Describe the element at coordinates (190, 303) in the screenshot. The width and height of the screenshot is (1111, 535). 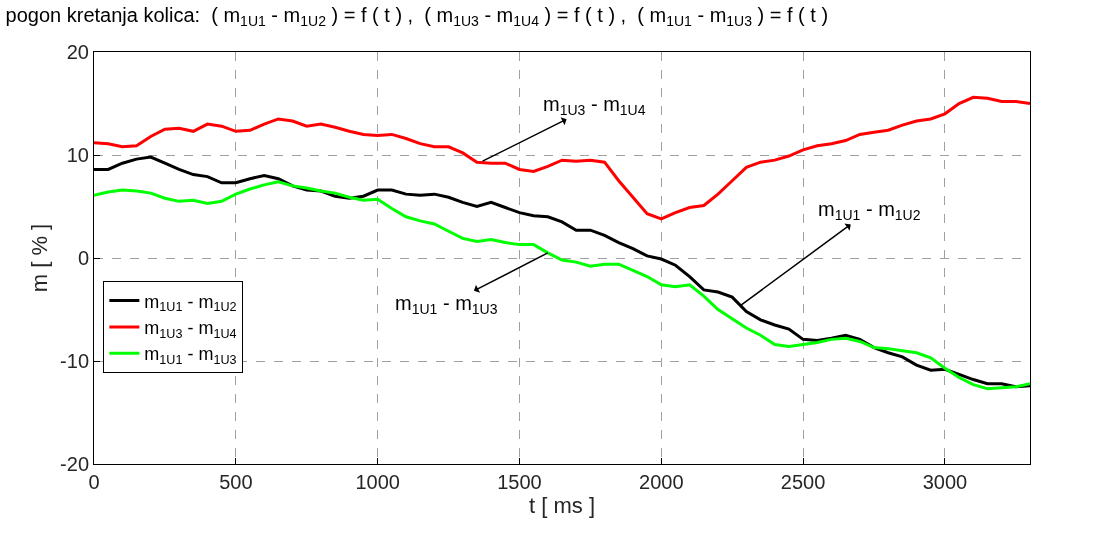
I see `legend-label: m$_{1U1}$ - m$_{1U2}$` at that location.